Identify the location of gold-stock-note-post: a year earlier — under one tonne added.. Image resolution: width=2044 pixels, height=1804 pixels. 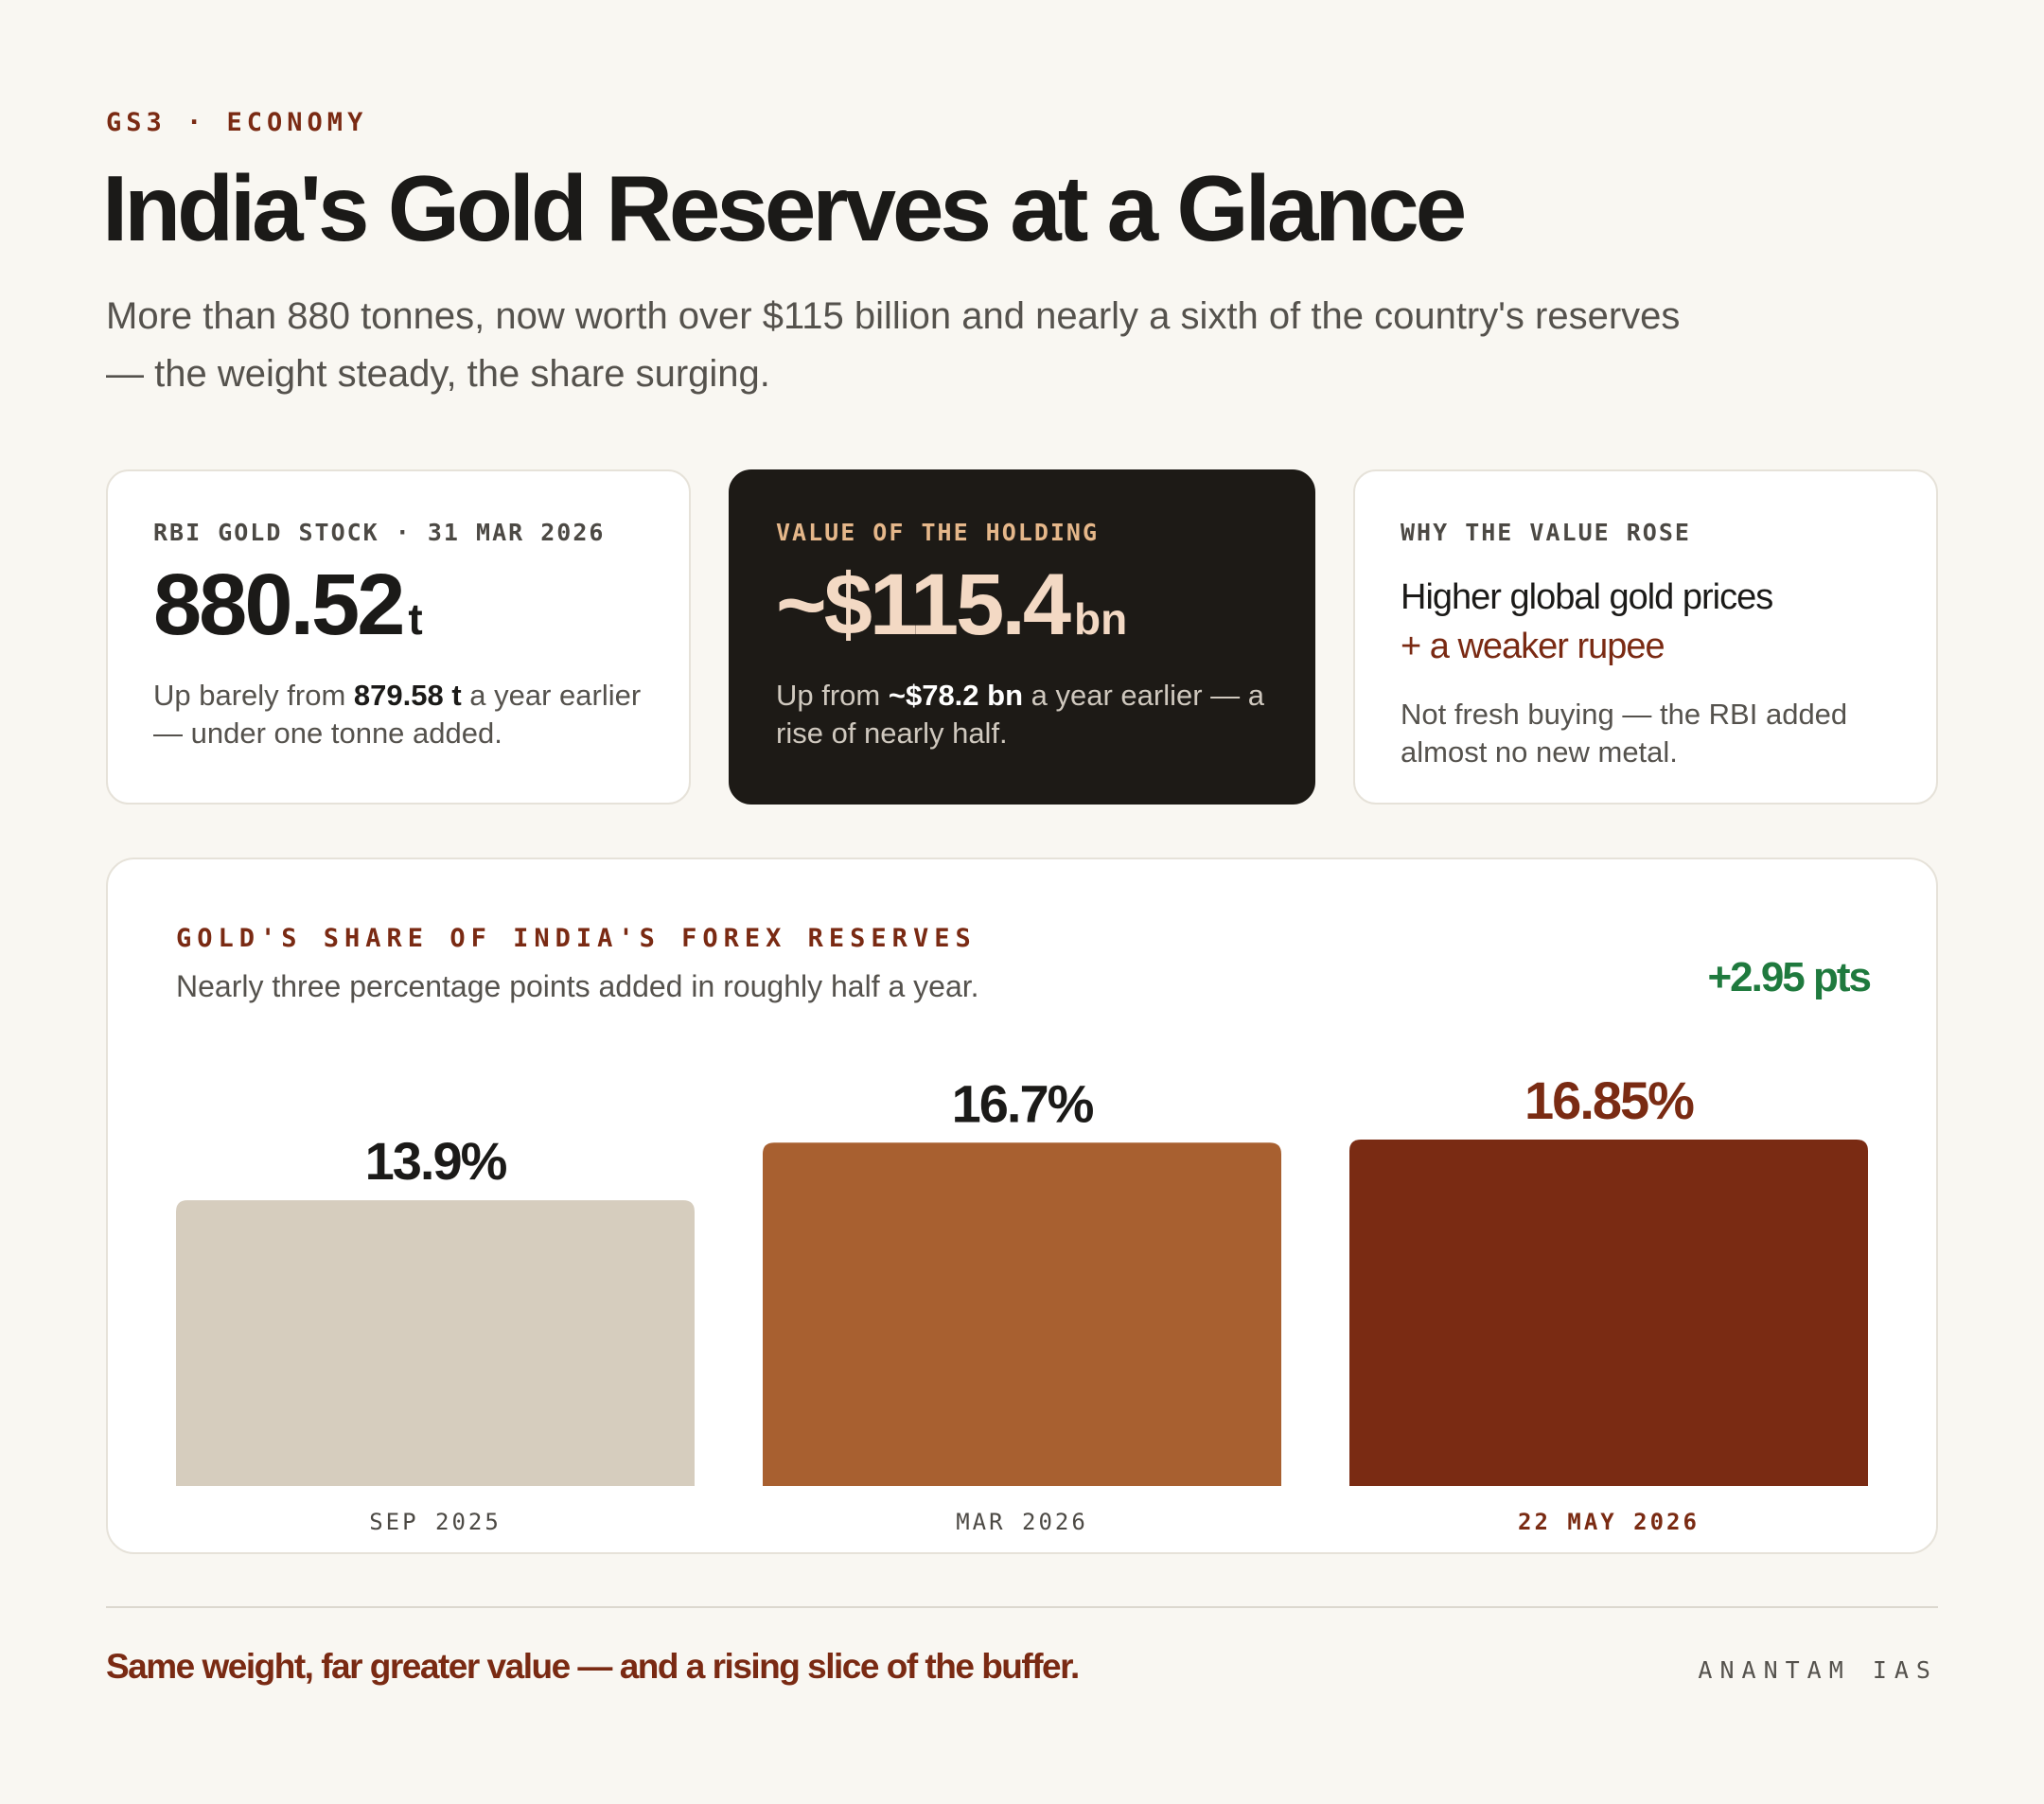
(397, 714).